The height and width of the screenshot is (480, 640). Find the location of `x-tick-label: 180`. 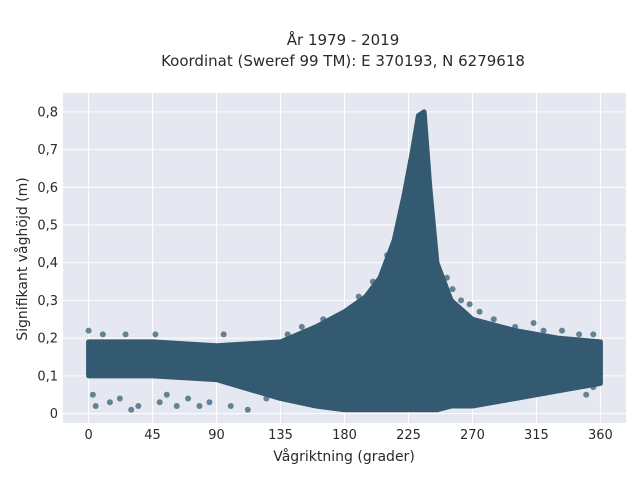

x-tick-label: 180 is located at coordinates (344, 435).